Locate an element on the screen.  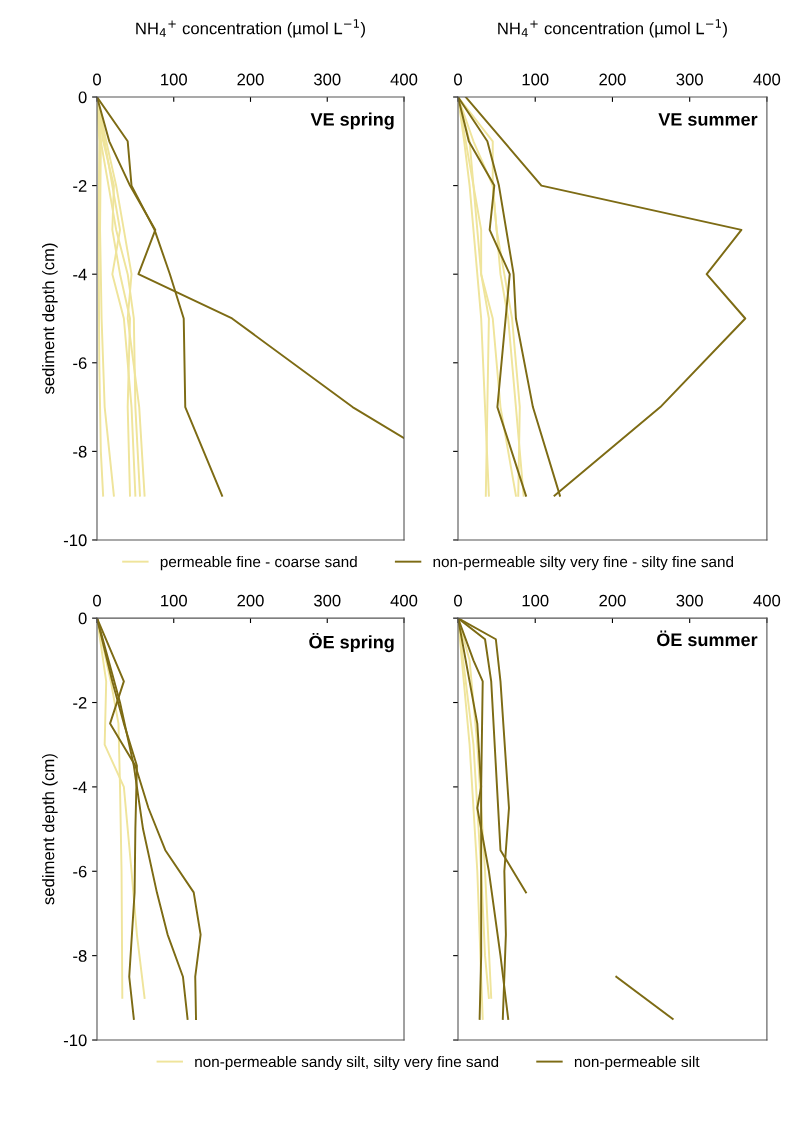
text: ÖE summer is located at coordinates (707, 638).